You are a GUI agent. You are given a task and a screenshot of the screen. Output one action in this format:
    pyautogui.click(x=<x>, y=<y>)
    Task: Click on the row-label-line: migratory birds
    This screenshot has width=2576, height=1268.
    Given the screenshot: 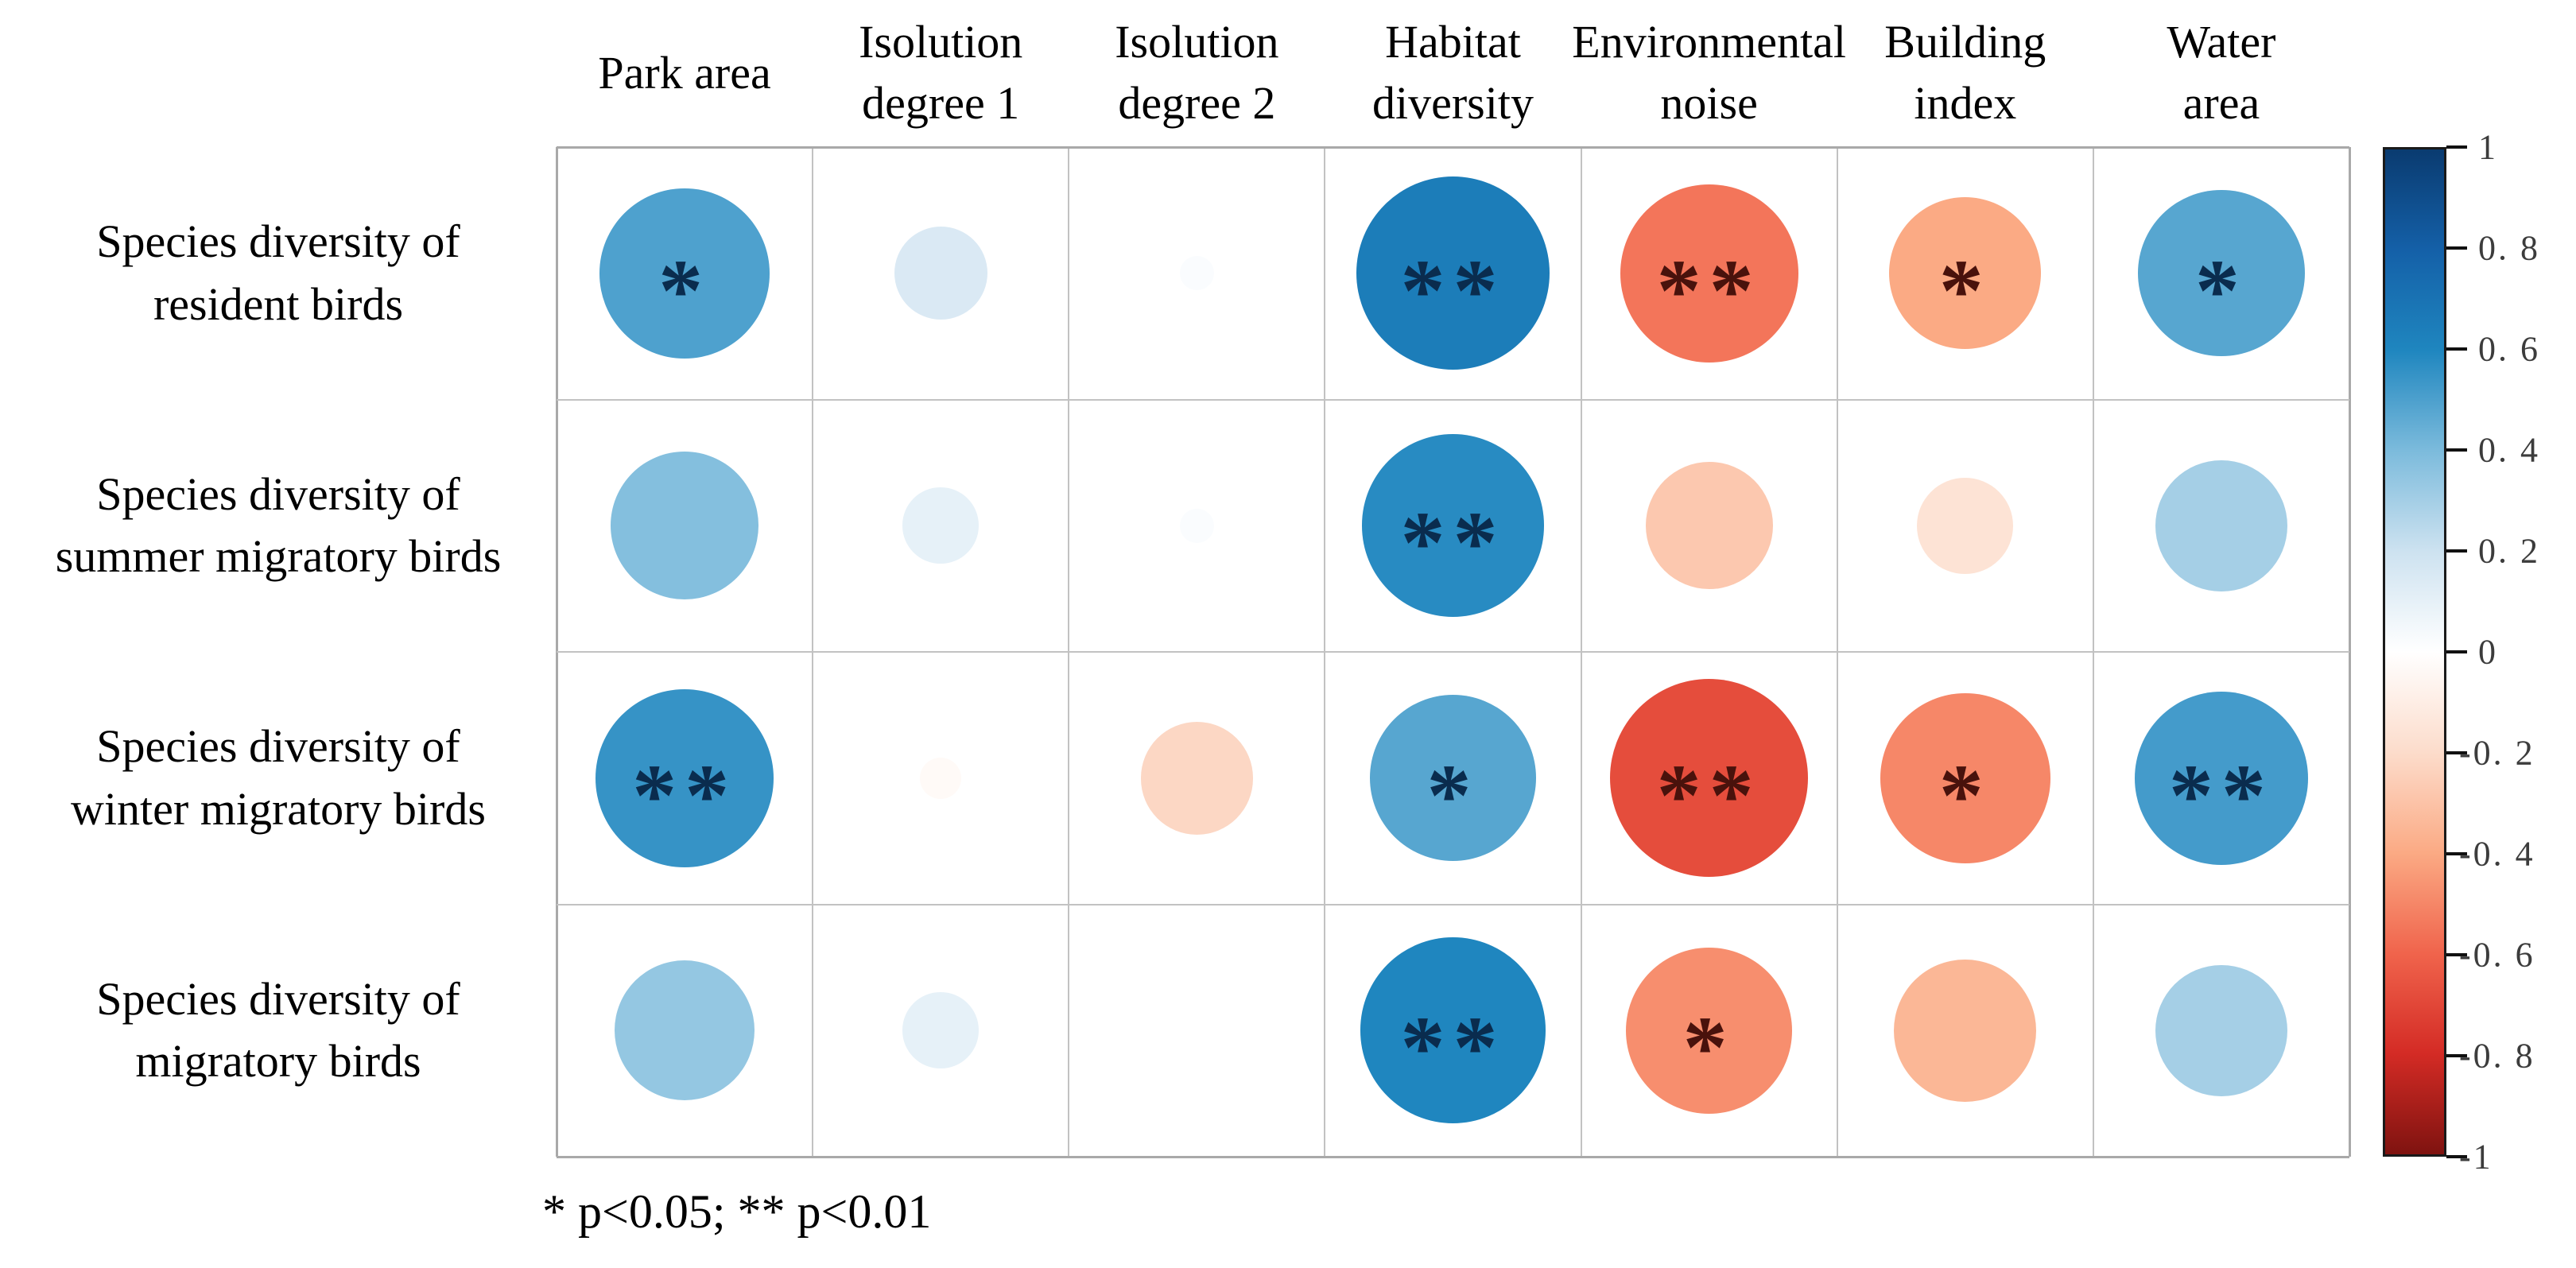 What is the action you would take?
    pyautogui.click(x=278, y=1061)
    